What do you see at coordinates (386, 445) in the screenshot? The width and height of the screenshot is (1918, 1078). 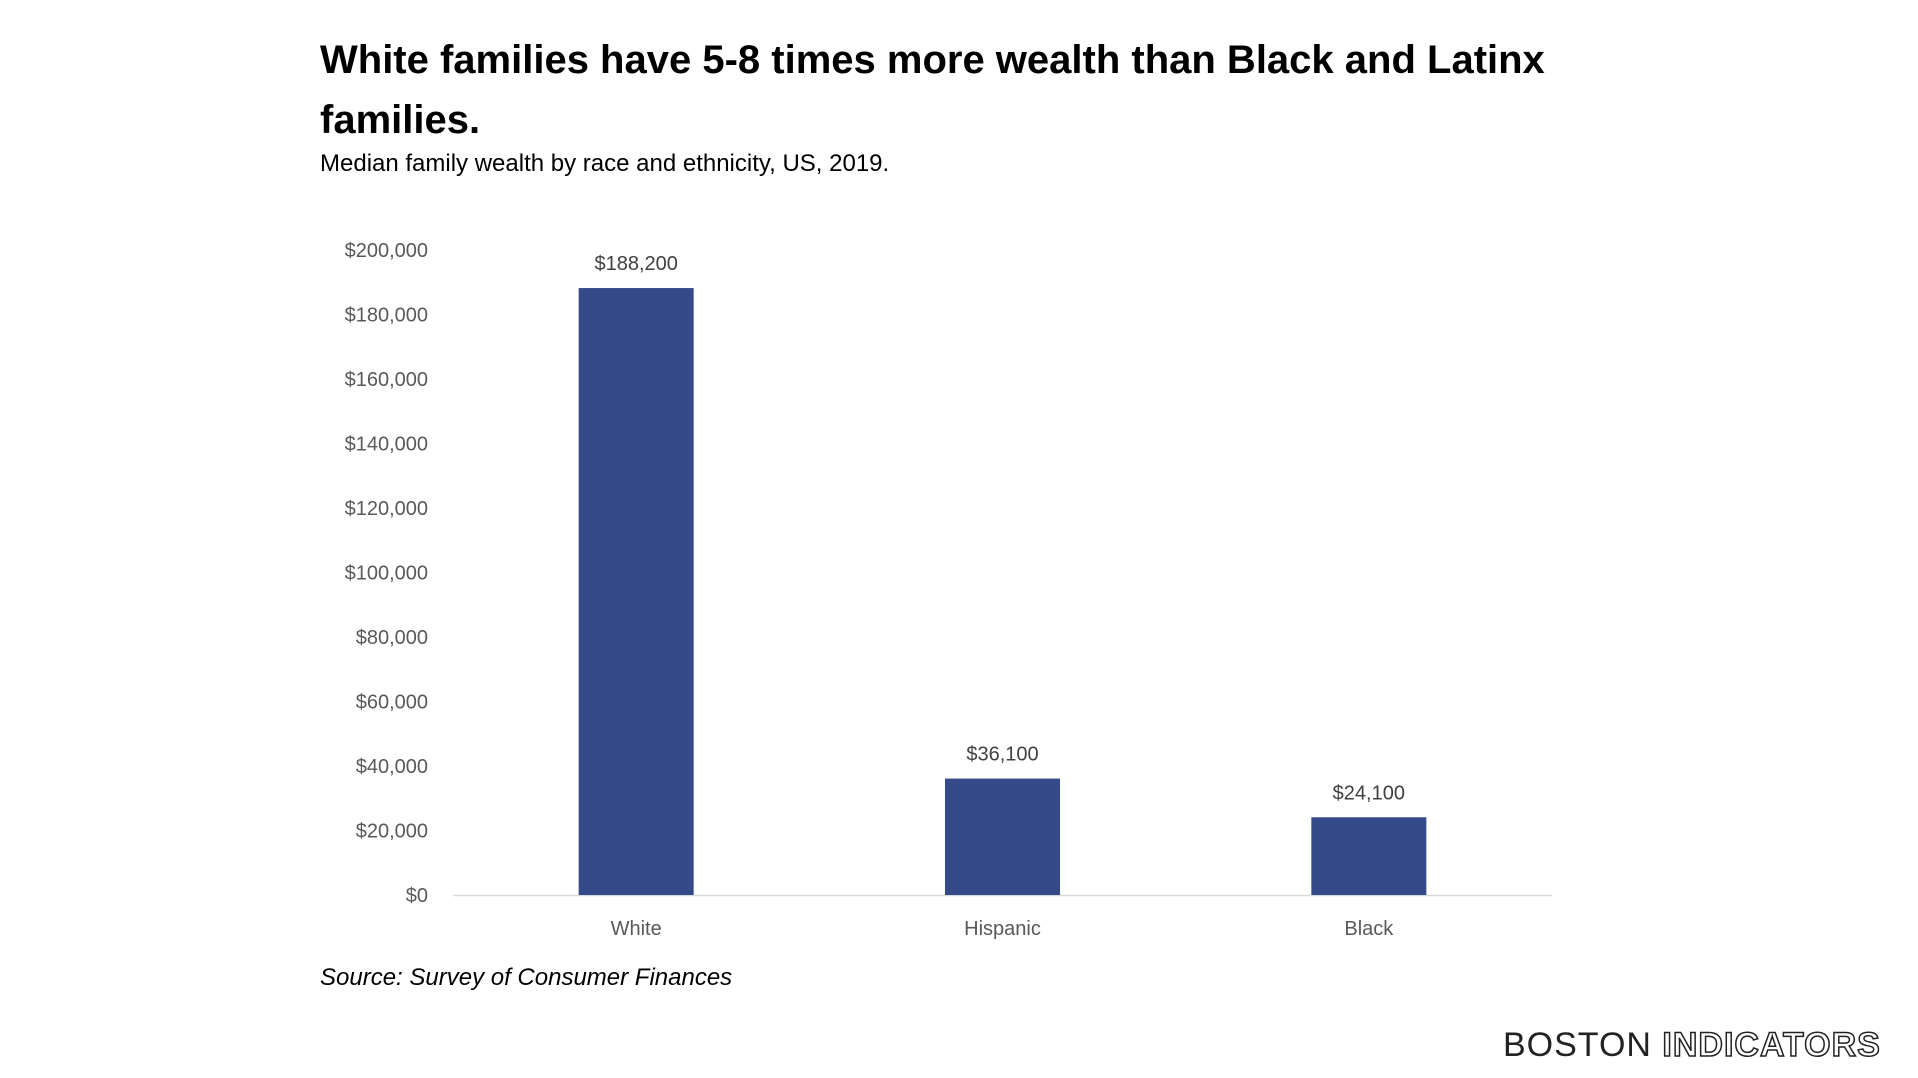 I see `y-tick-label: $140,000` at bounding box center [386, 445].